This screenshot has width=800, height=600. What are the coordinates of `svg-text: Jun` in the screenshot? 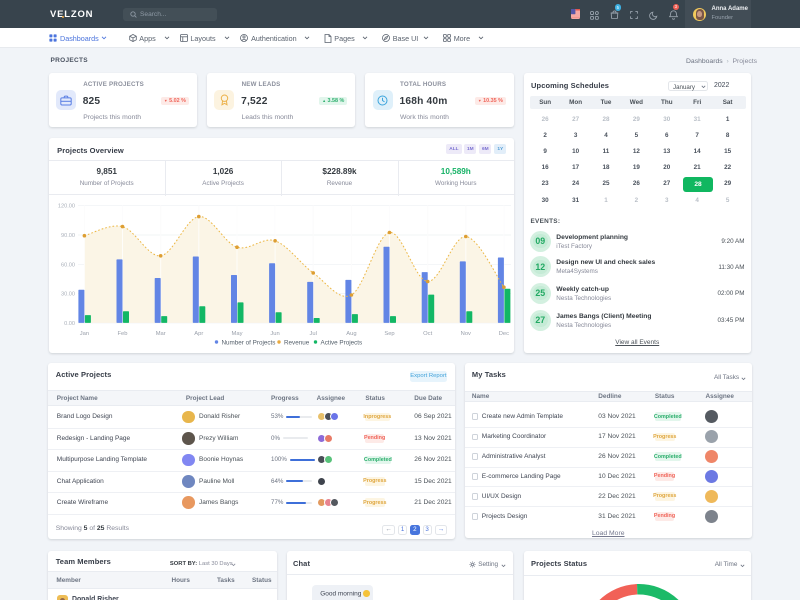 It's located at (274, 334).